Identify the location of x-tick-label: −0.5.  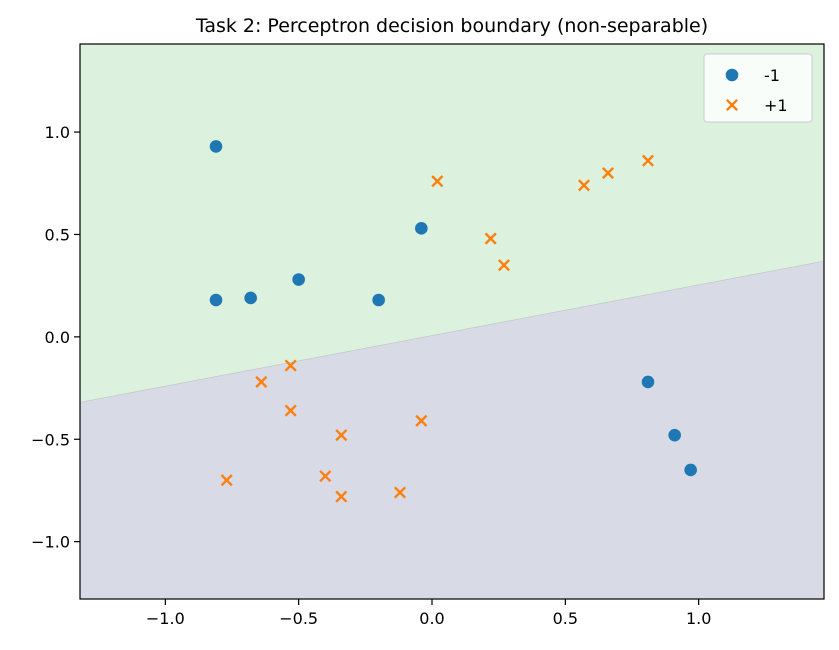
(298, 618).